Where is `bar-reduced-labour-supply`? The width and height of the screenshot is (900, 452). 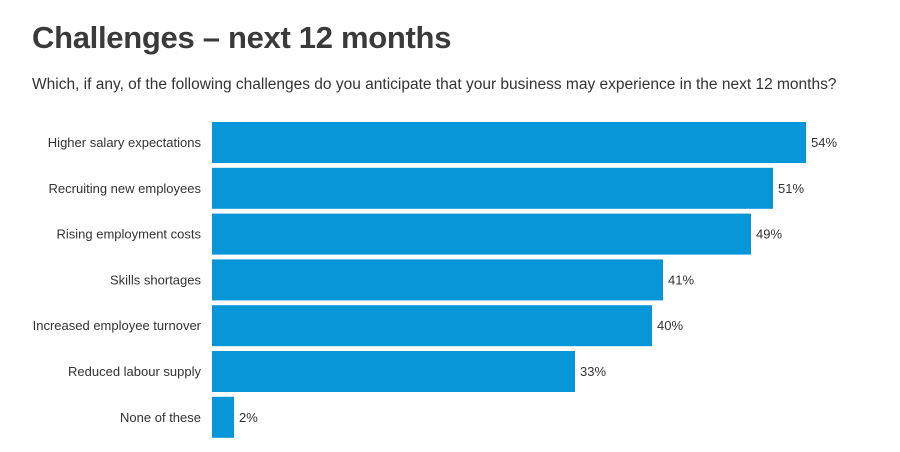
bar-reduced-labour-supply is located at coordinates (393, 371).